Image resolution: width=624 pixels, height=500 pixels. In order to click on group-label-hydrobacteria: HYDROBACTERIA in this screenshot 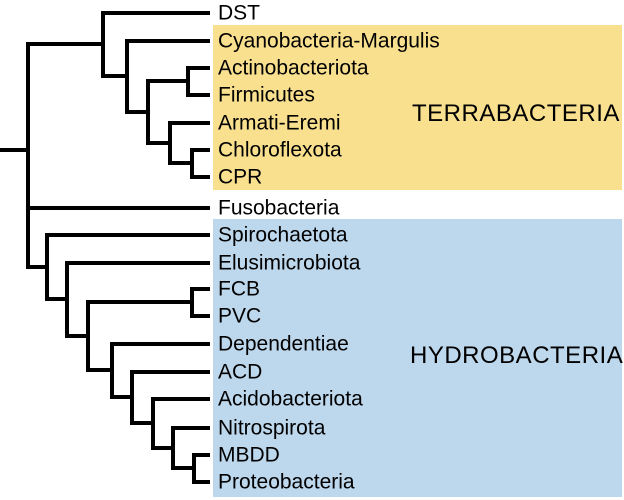, I will do `click(517, 355)`.